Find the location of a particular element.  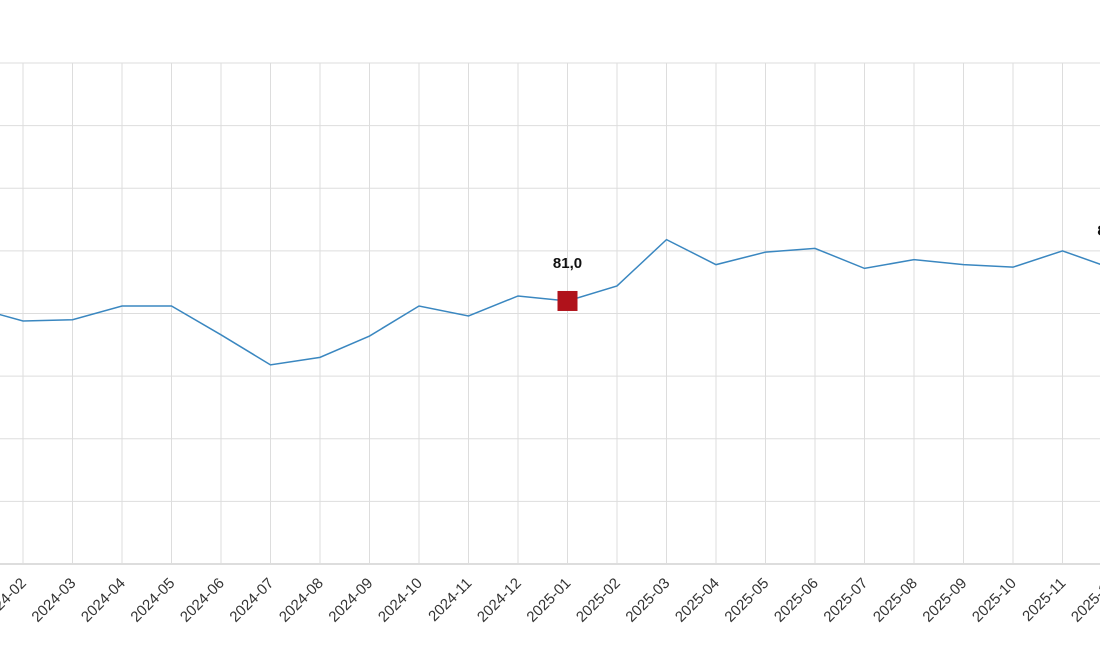

x-tick-label: 2025-03 is located at coordinates (647, 600).